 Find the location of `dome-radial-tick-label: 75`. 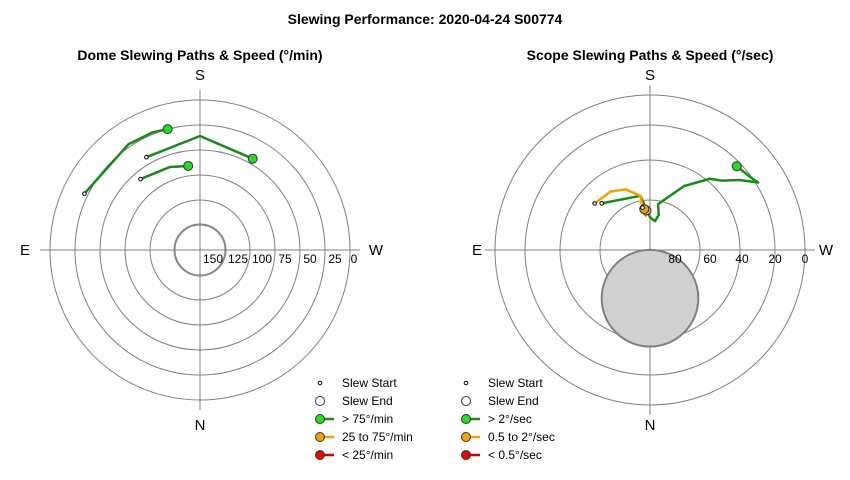

dome-radial-tick-label: 75 is located at coordinates (285, 259).